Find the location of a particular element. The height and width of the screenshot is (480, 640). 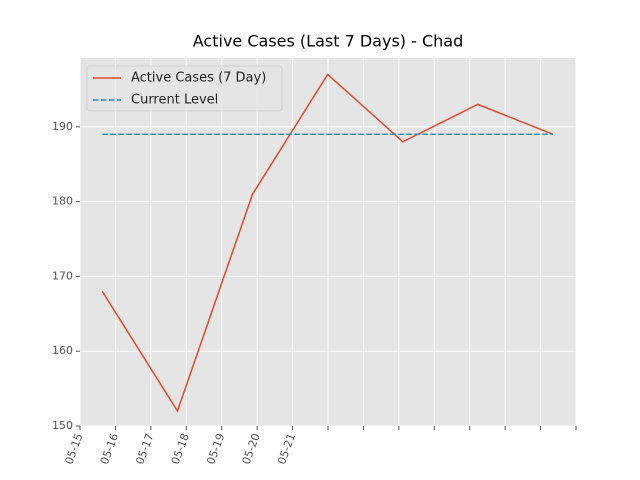

x-tick-label: 05-21 is located at coordinates (286, 449).